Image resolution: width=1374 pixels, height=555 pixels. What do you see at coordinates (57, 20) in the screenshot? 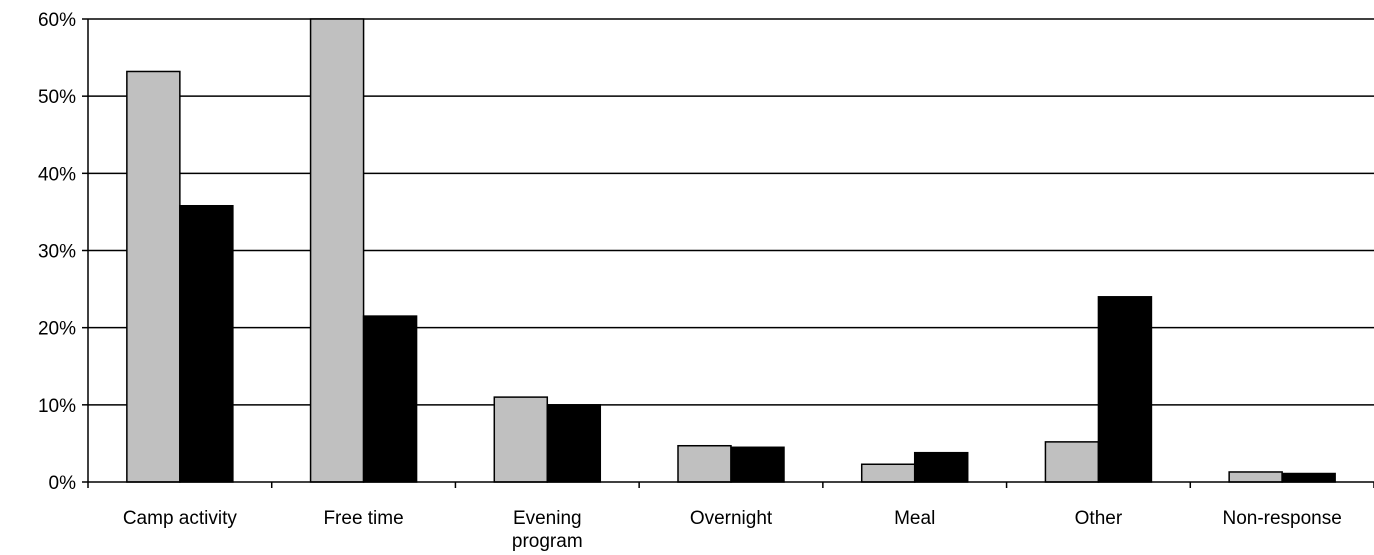
I see `y-tick-label: 60%` at bounding box center [57, 20].